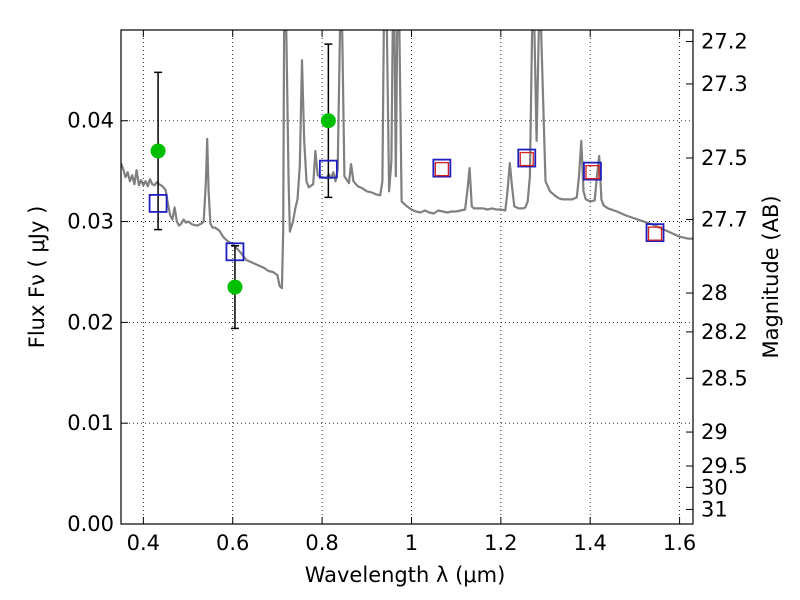 Image resolution: width=800 pixels, height=600 pixels. I want to click on y-axis-label-right: Magnitude (AB), so click(771, 276).